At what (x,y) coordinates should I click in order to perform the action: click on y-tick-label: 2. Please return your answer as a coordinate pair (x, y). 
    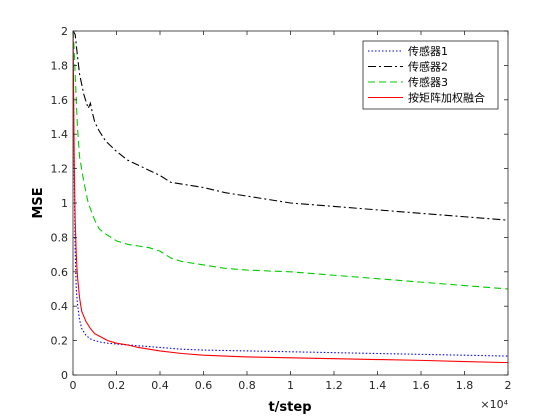
    Looking at the image, I should click on (64, 31).